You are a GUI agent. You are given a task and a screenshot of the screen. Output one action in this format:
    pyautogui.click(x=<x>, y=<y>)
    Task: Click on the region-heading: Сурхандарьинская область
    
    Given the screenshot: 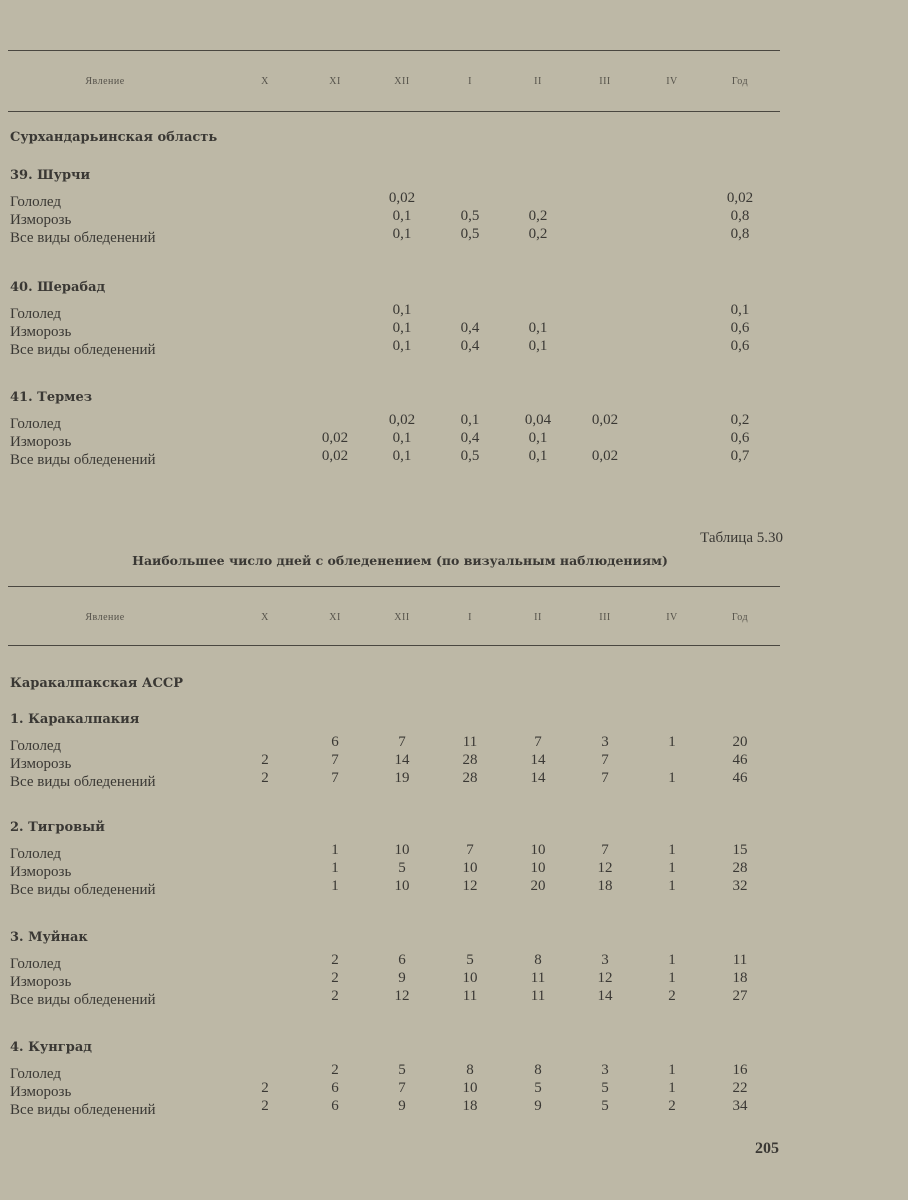 What is the action you would take?
    pyautogui.click(x=114, y=137)
    